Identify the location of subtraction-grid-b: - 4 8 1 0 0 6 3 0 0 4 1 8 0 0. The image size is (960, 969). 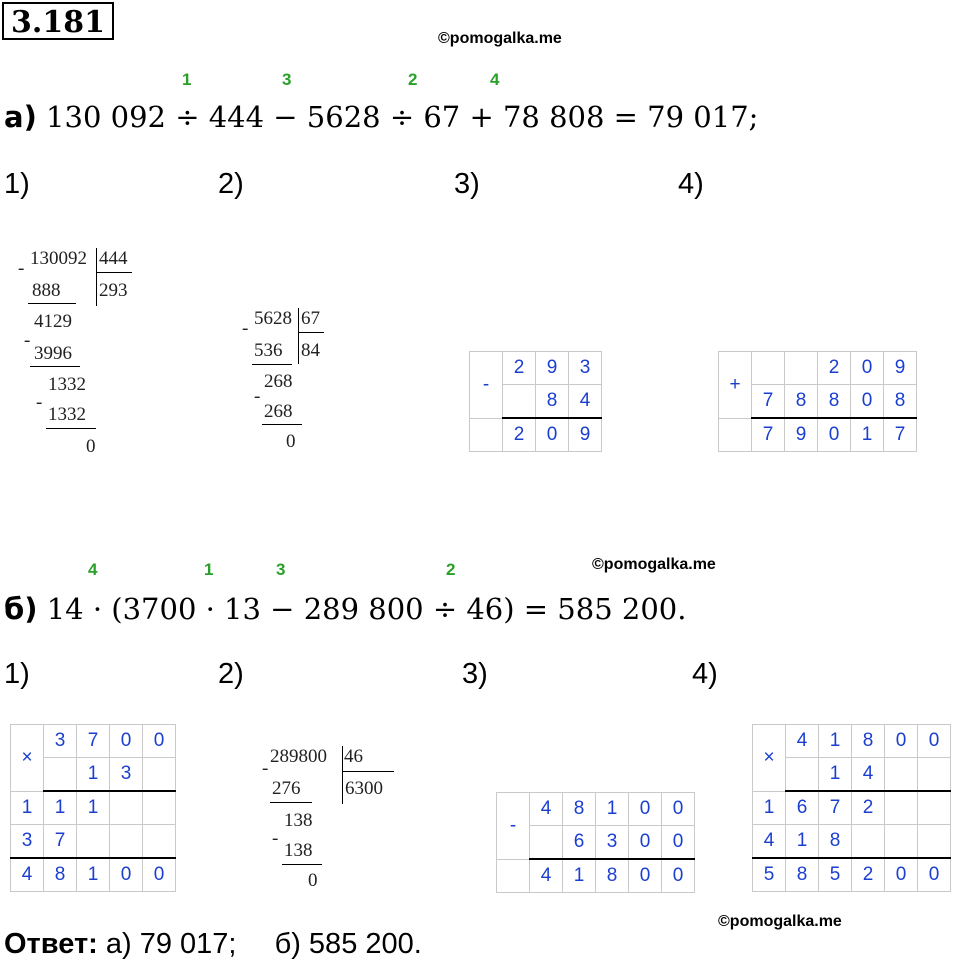
(595, 842).